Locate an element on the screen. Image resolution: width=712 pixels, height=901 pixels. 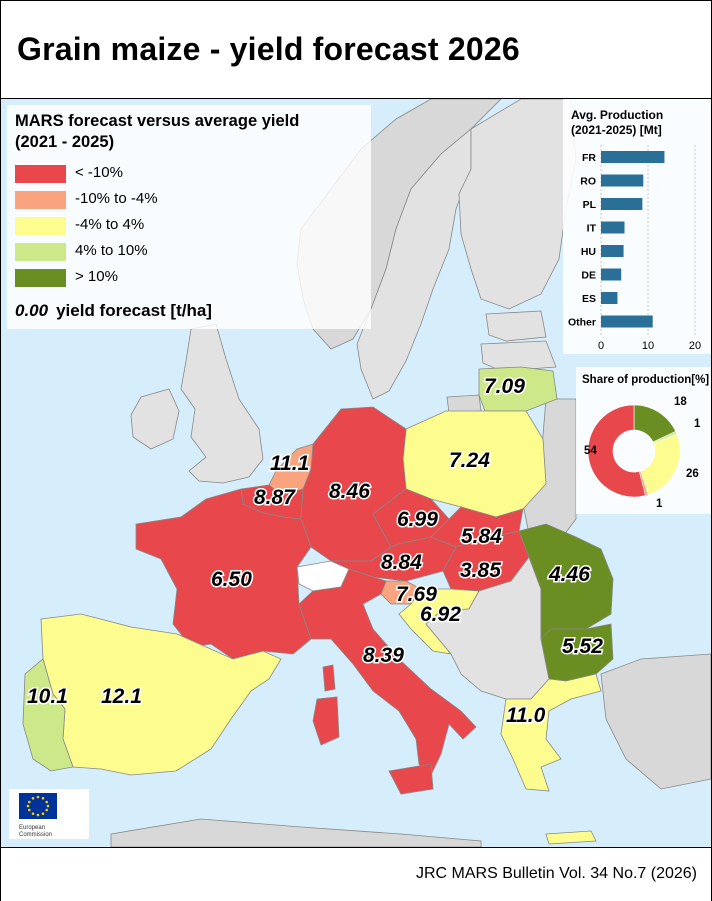
legend-title-line2: (2021 - 2025) is located at coordinates (65, 142).